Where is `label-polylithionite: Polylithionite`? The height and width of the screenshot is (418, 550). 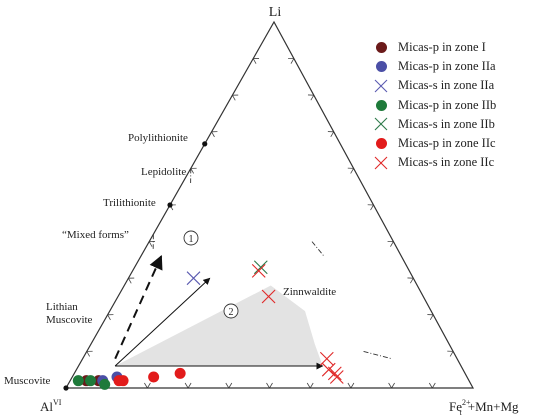 label-polylithionite: Polylithionite is located at coordinates (158, 138).